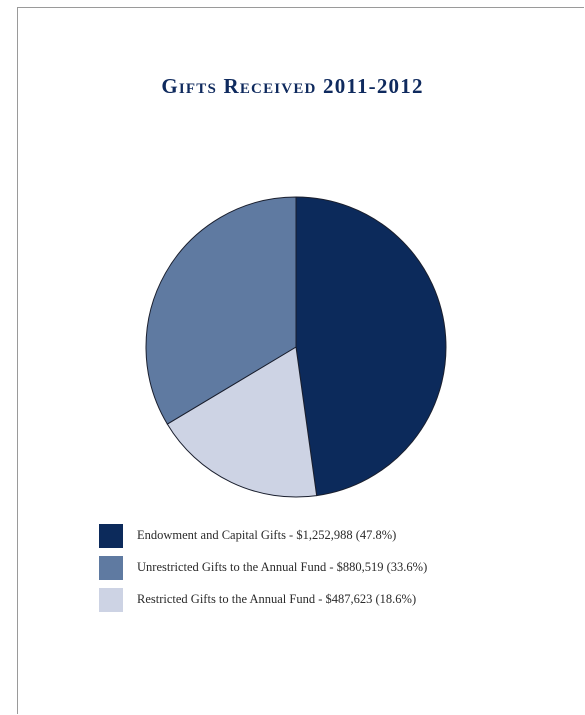 The image size is (585, 715). I want to click on legend-swatch-restricted, so click(111, 599).